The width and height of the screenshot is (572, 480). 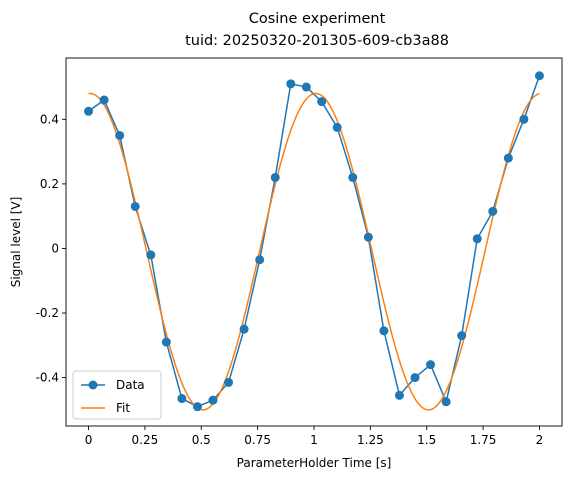 What do you see at coordinates (314, 463) in the screenshot?
I see `x-axis-label: ParameterHolder Time [s]` at bounding box center [314, 463].